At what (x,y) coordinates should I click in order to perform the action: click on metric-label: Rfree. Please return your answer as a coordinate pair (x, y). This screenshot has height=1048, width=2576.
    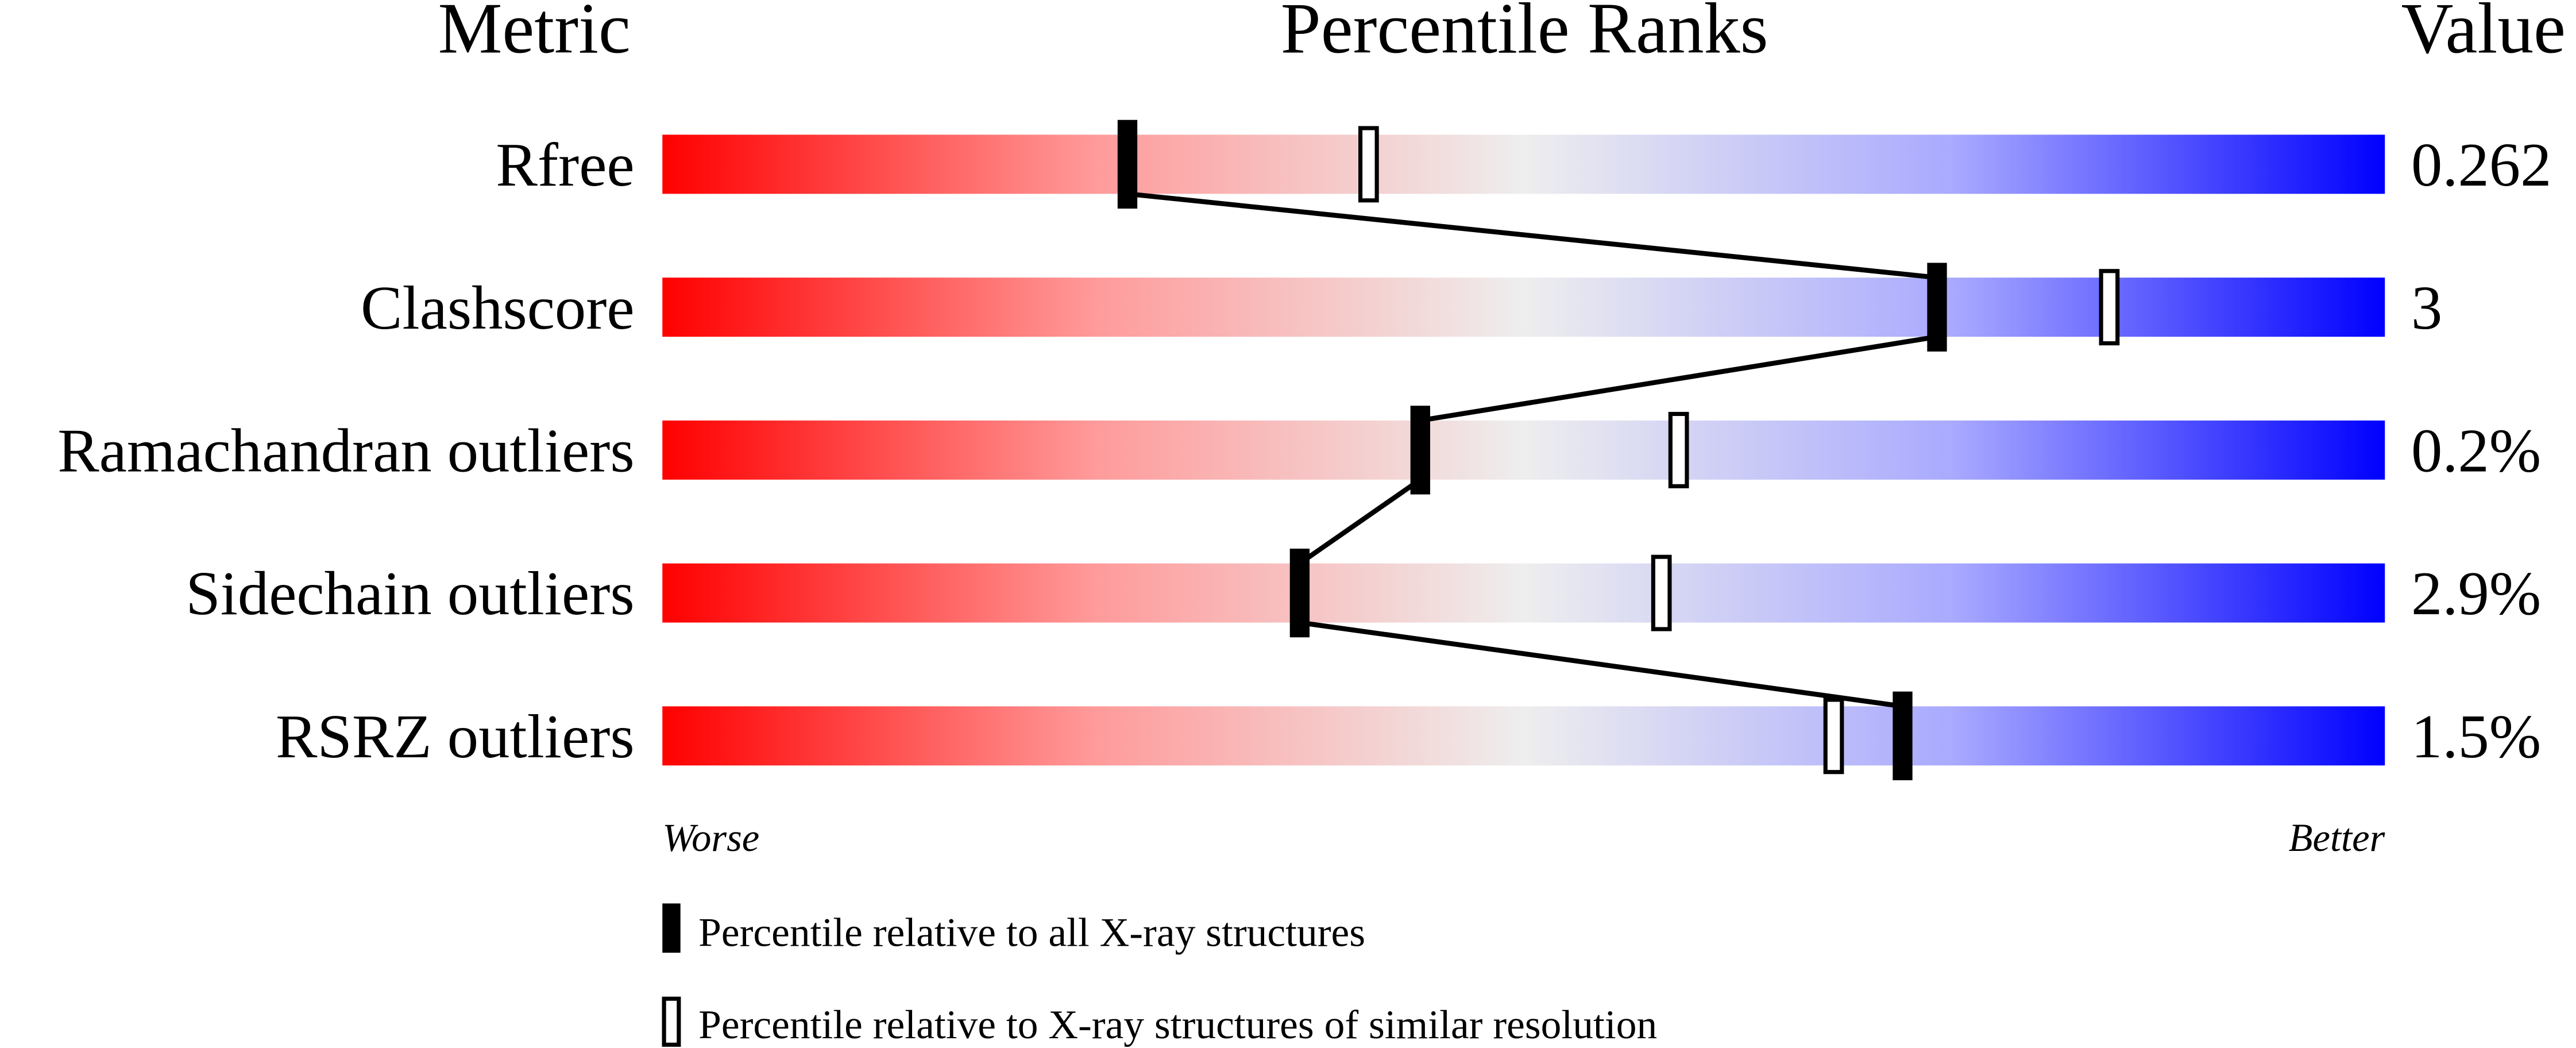
    Looking at the image, I should click on (565, 164).